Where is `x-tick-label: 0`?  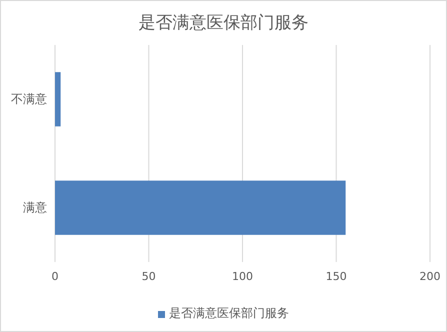 x-tick-label: 0 is located at coordinates (55, 276).